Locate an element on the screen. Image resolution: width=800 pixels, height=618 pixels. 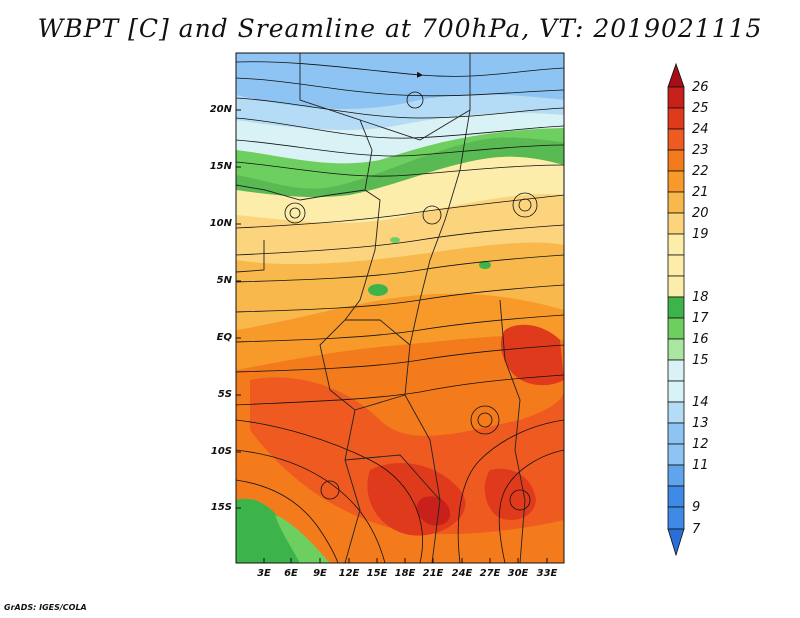
colorbar-label-7: 7 is located at coordinates (696, 529).